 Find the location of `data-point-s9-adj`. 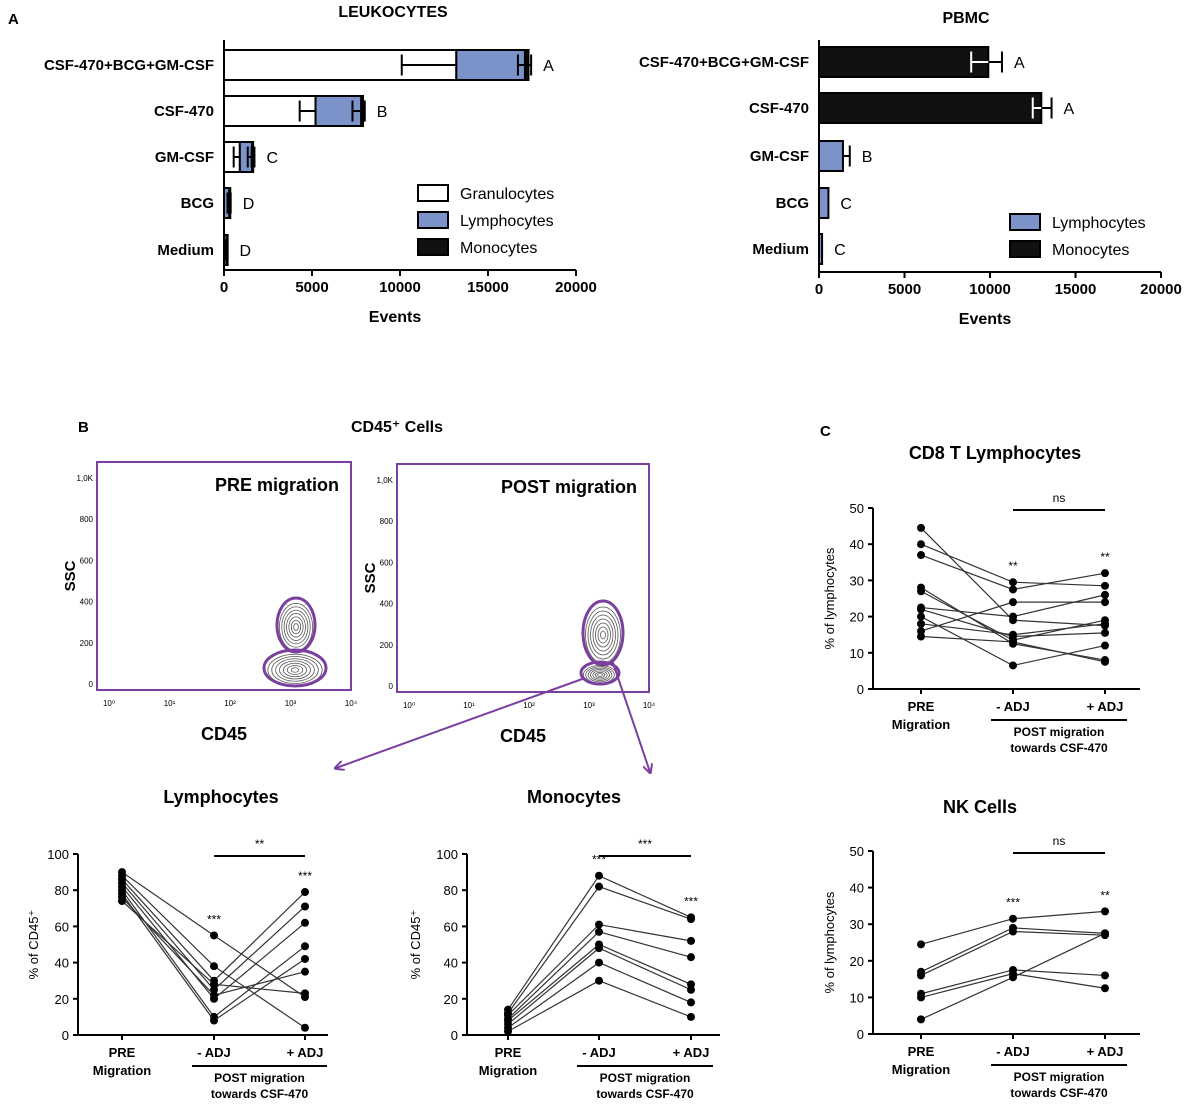

data-point-s9-adj is located at coordinates (305, 993).